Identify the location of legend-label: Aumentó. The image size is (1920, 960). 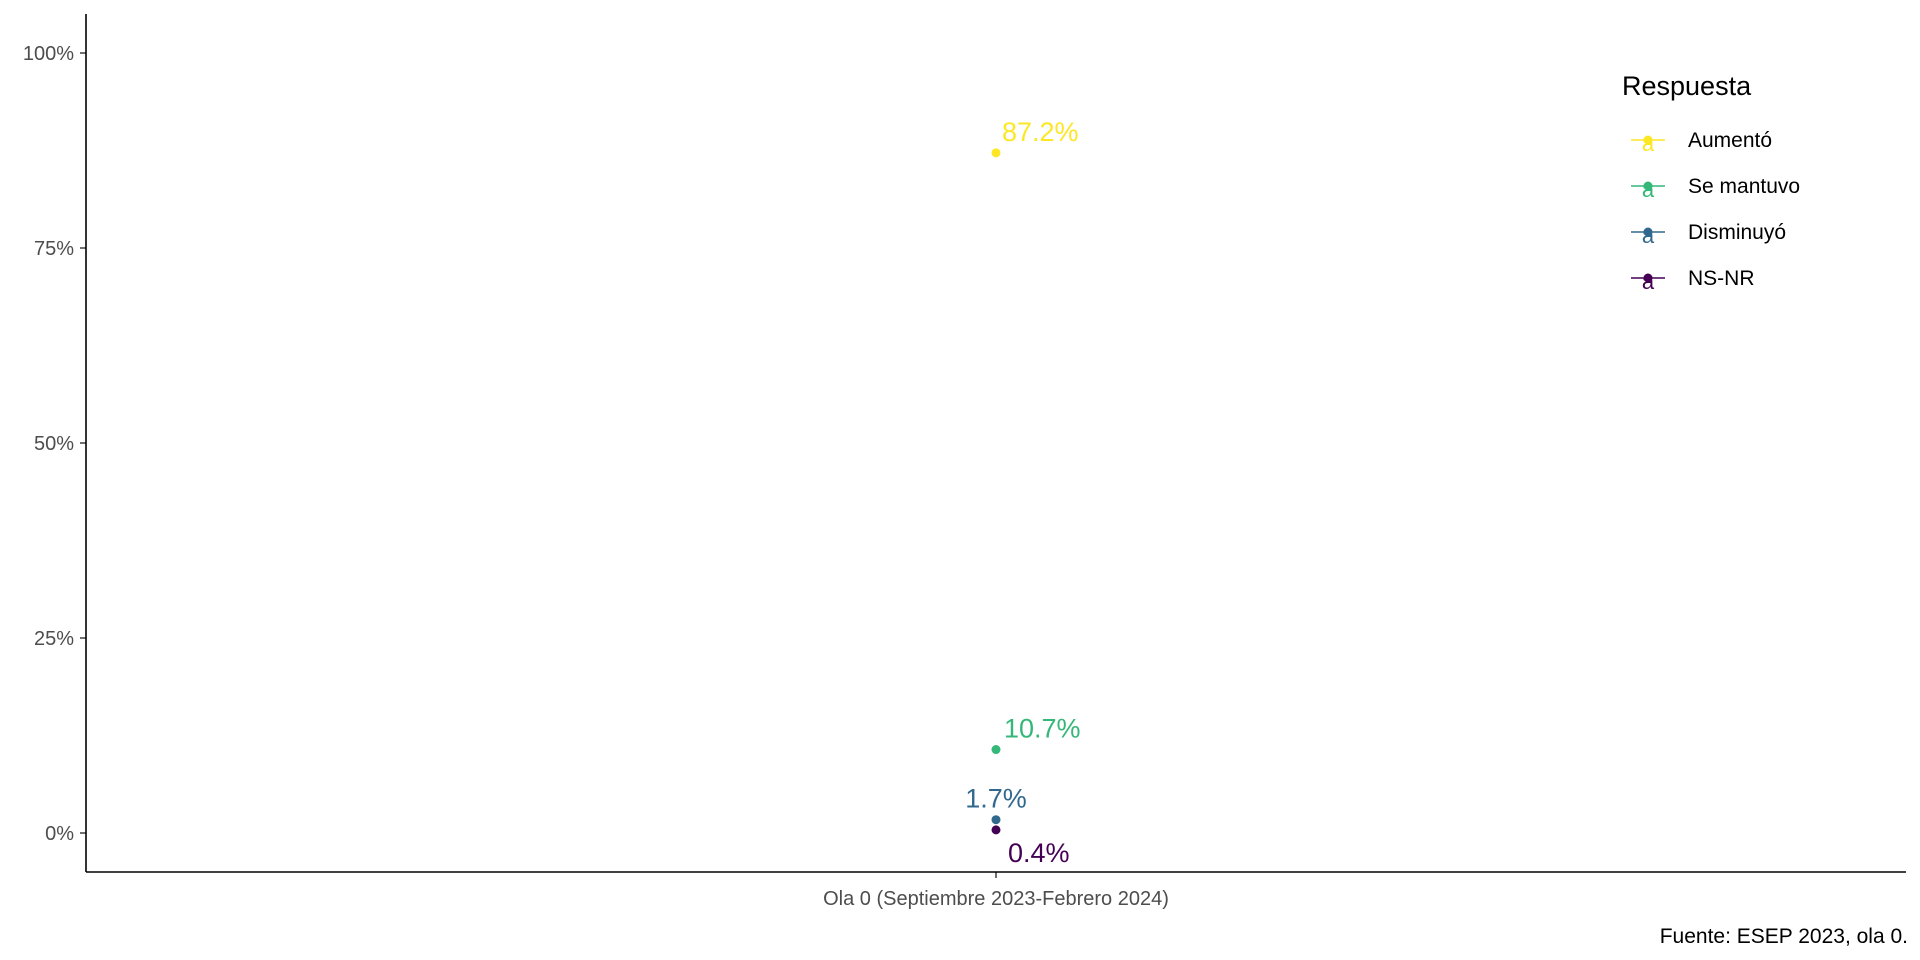
(1730, 140).